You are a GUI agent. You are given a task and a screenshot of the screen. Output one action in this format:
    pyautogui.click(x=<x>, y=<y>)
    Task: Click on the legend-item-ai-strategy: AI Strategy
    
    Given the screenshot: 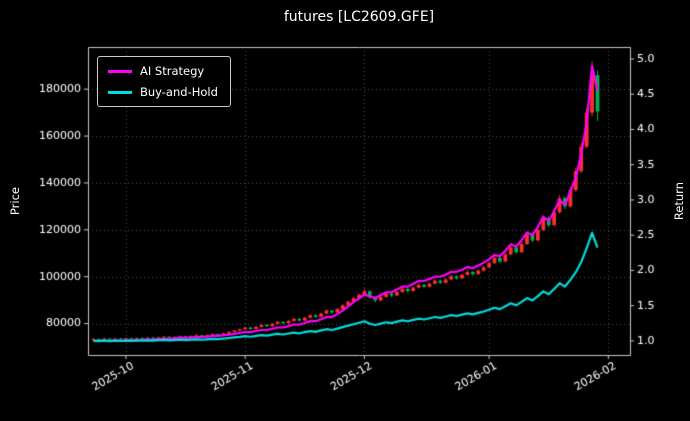 What is the action you would take?
    pyautogui.click(x=163, y=71)
    